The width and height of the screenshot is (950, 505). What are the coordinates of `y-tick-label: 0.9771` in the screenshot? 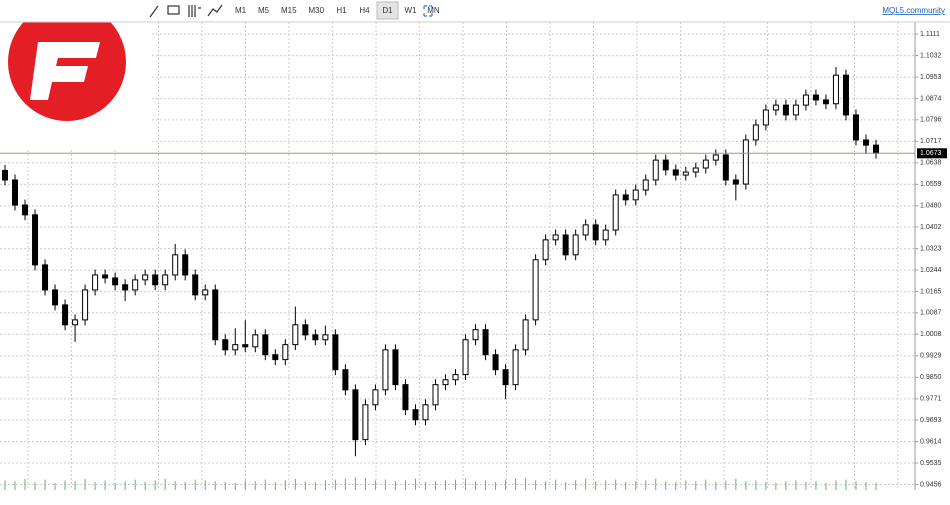 It's located at (931, 399).